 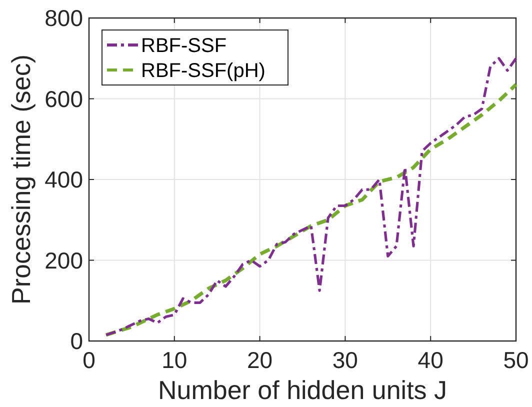 I want to click on x-tick-label: 20, so click(x=260, y=360).